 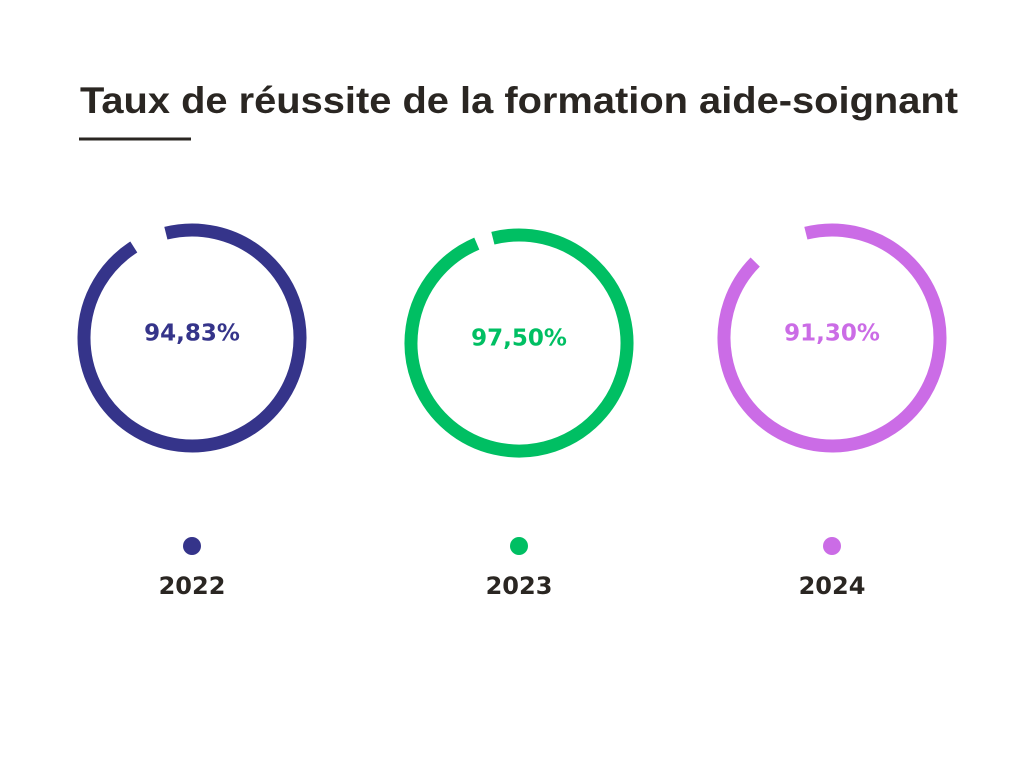 What do you see at coordinates (192, 586) in the screenshot?
I see `category-label: 2022` at bounding box center [192, 586].